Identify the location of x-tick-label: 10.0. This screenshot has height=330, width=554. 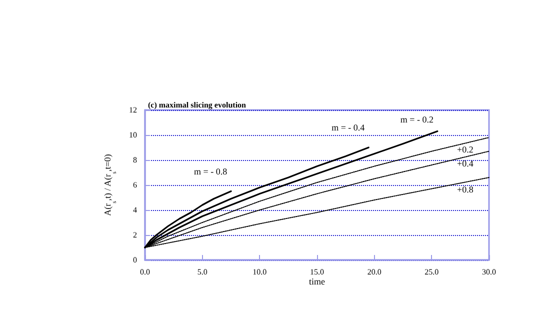
(259, 272).